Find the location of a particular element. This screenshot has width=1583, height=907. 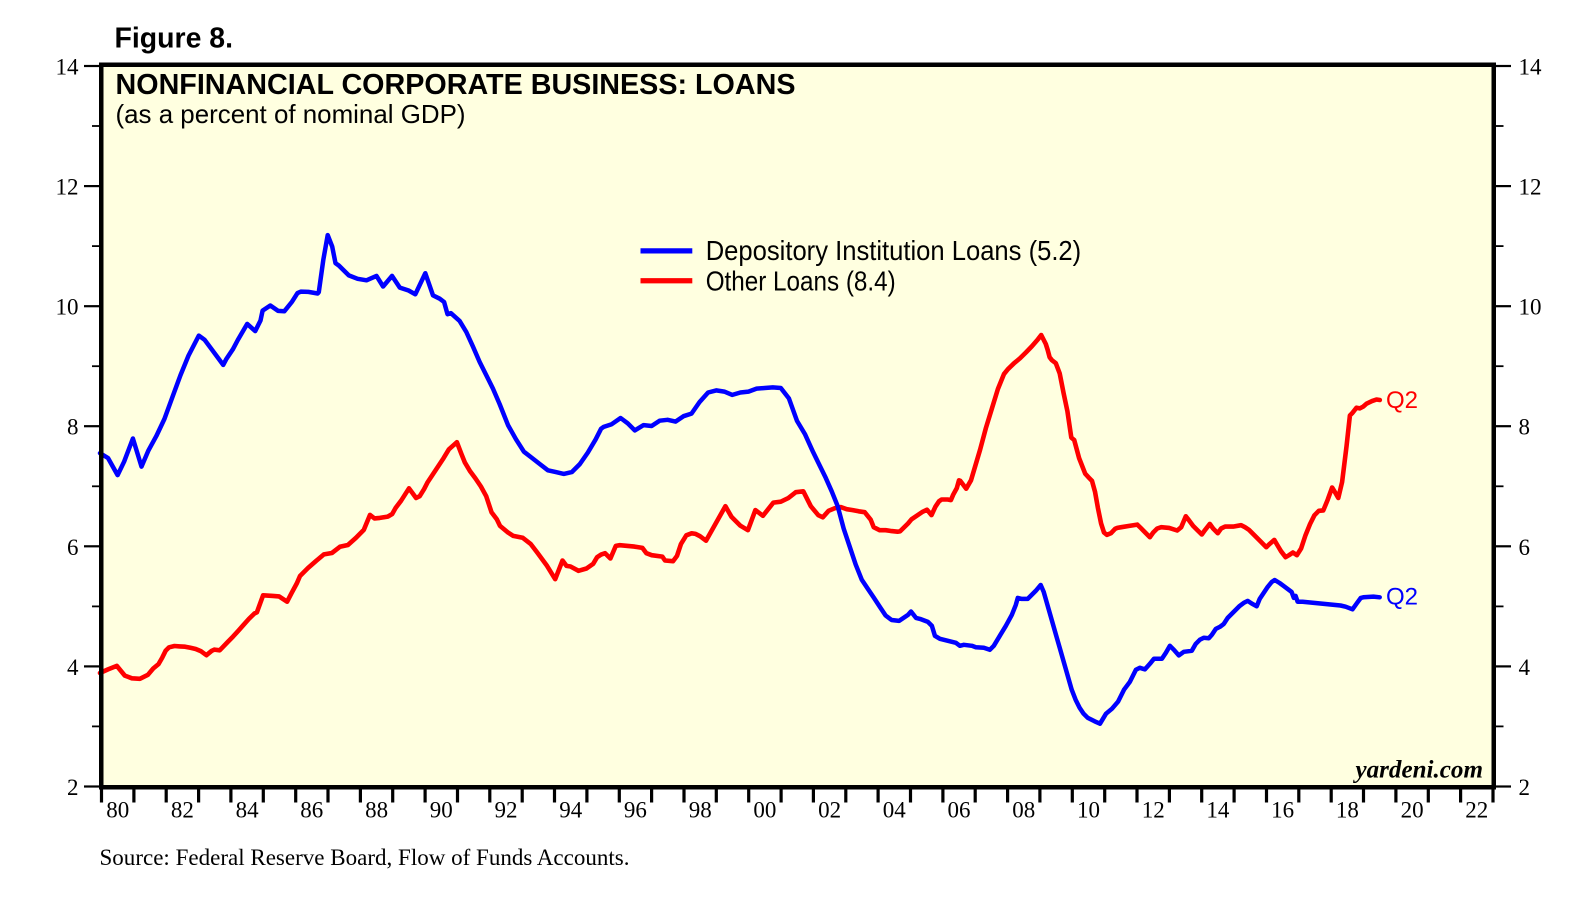

svg-text: 16 is located at coordinates (1282, 810).